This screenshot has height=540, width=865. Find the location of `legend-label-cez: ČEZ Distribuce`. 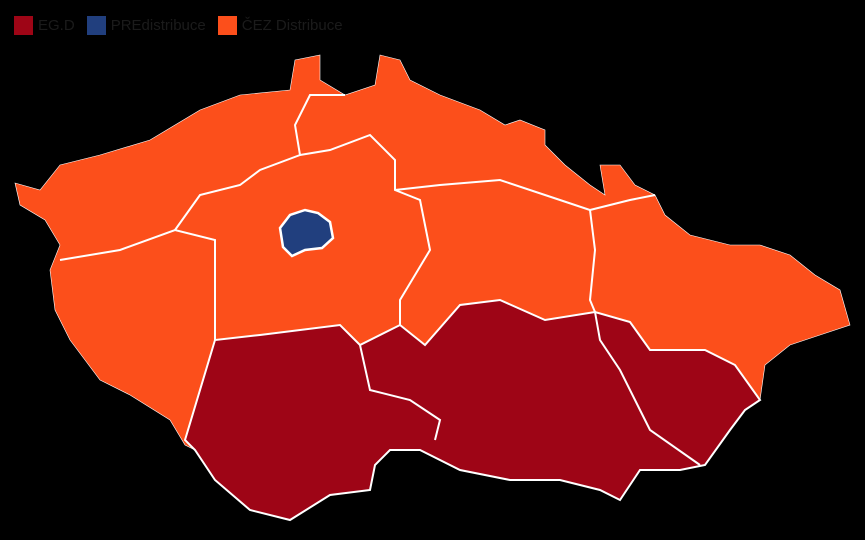

legend-label-cez: ČEZ Distribuce is located at coordinates (292, 25).